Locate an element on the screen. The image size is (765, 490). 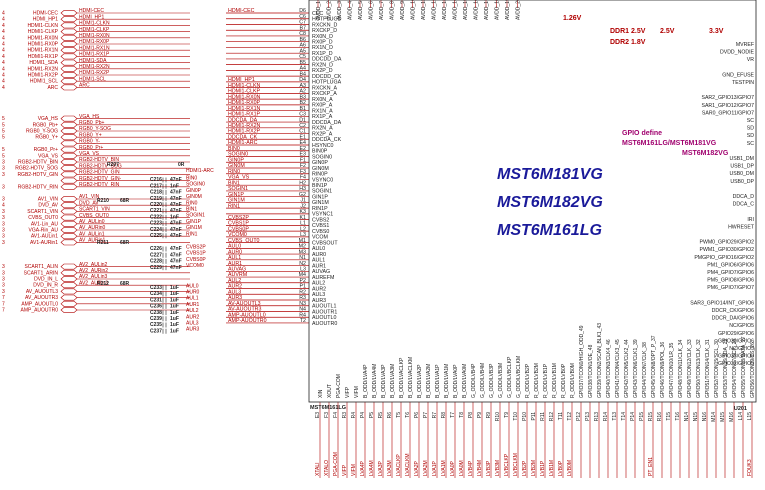
ball-number: D4 is located at coordinates (302, 80).